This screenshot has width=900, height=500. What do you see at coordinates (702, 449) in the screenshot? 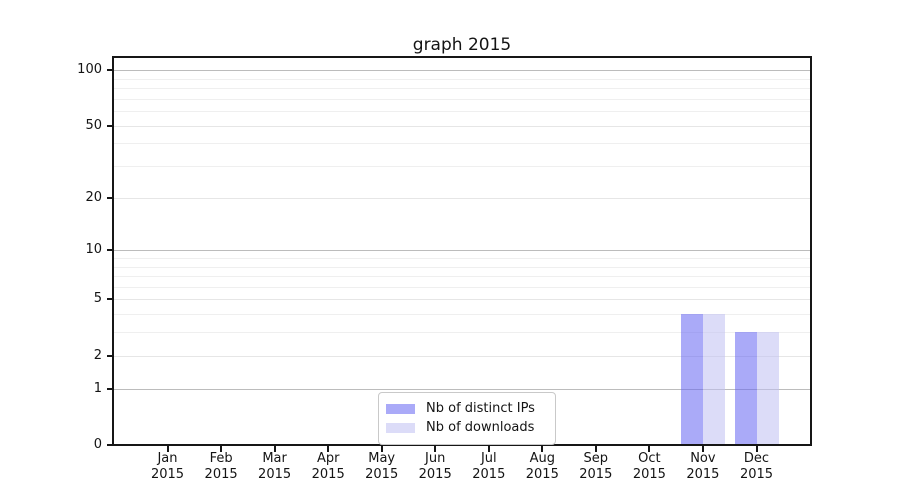
I see `x-axis-tick-nov` at bounding box center [702, 449].